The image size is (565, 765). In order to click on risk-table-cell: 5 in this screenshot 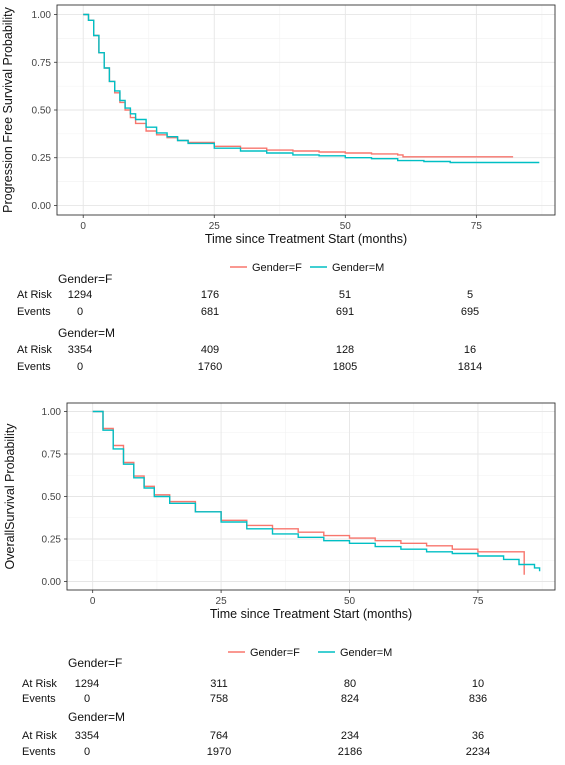, I will do `click(470, 295)`.